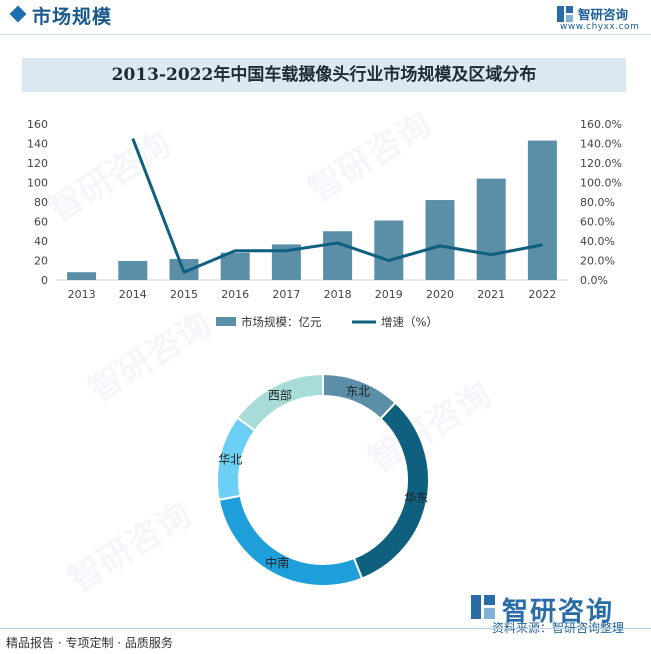 This screenshot has width=651, height=654. I want to click on diamond-icon, so click(18, 14).